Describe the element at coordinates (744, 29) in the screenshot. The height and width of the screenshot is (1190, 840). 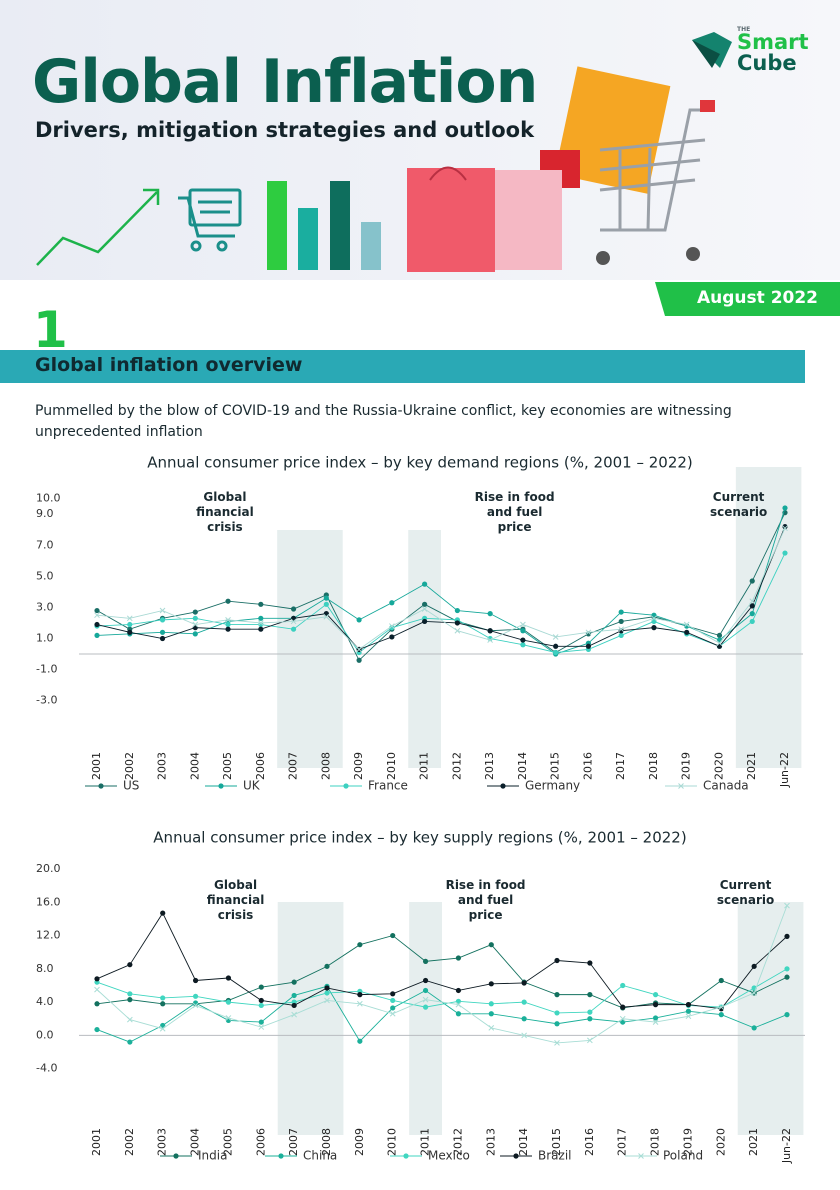
I see `logo-small: THE` at that location.